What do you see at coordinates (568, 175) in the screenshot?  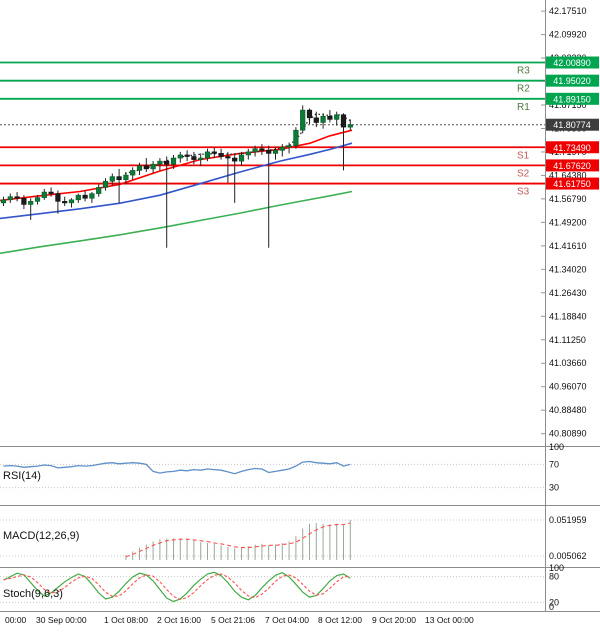 I see `price-grid-label: 41.64380` at bounding box center [568, 175].